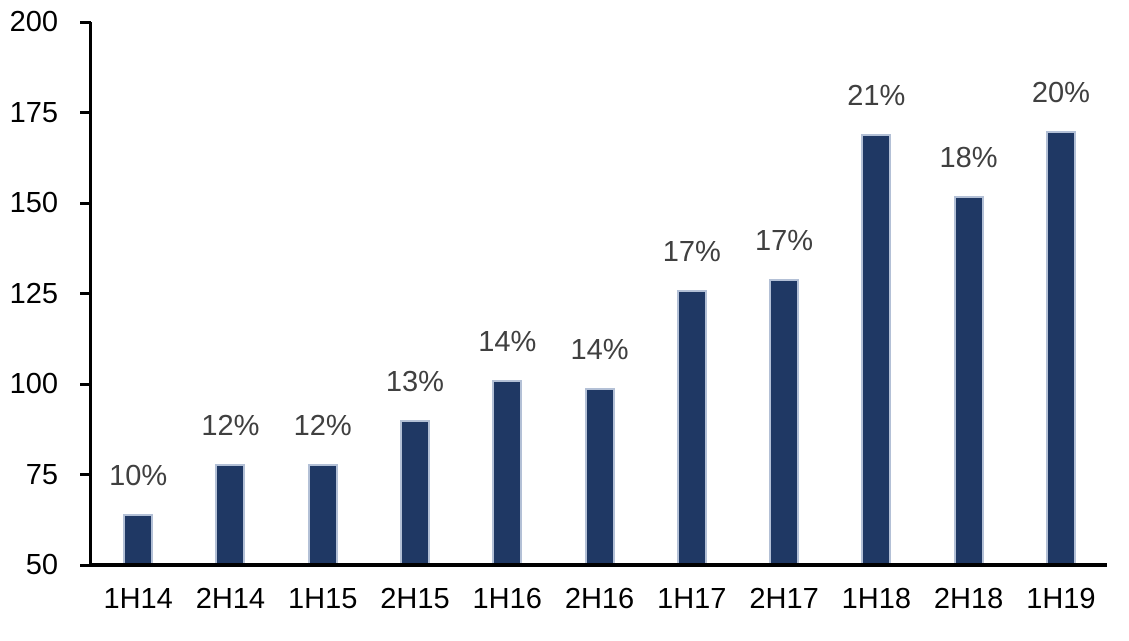 The height and width of the screenshot is (641, 1129). What do you see at coordinates (322, 514) in the screenshot?
I see `bar-1H15` at bounding box center [322, 514].